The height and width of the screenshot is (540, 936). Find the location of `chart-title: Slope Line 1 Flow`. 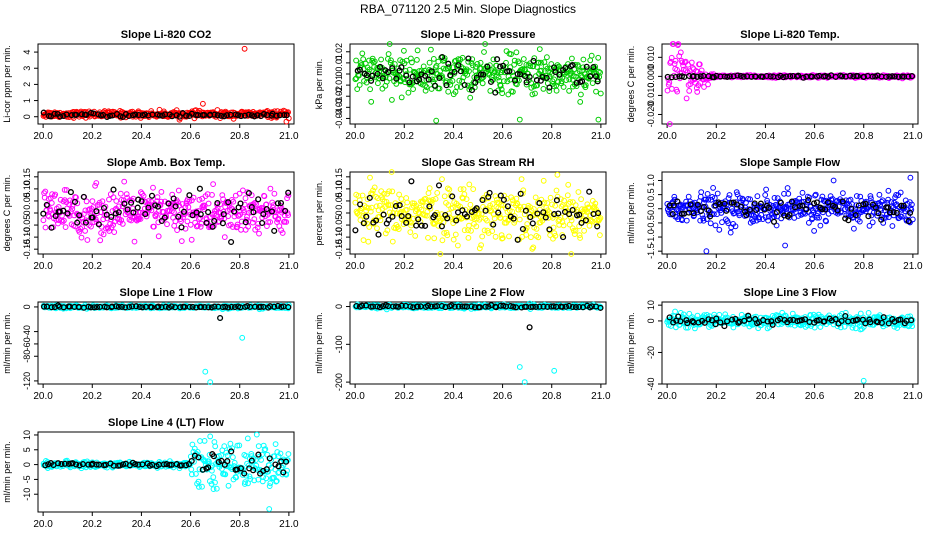

chart-title: Slope Line 1 Flow is located at coordinates (166, 293).